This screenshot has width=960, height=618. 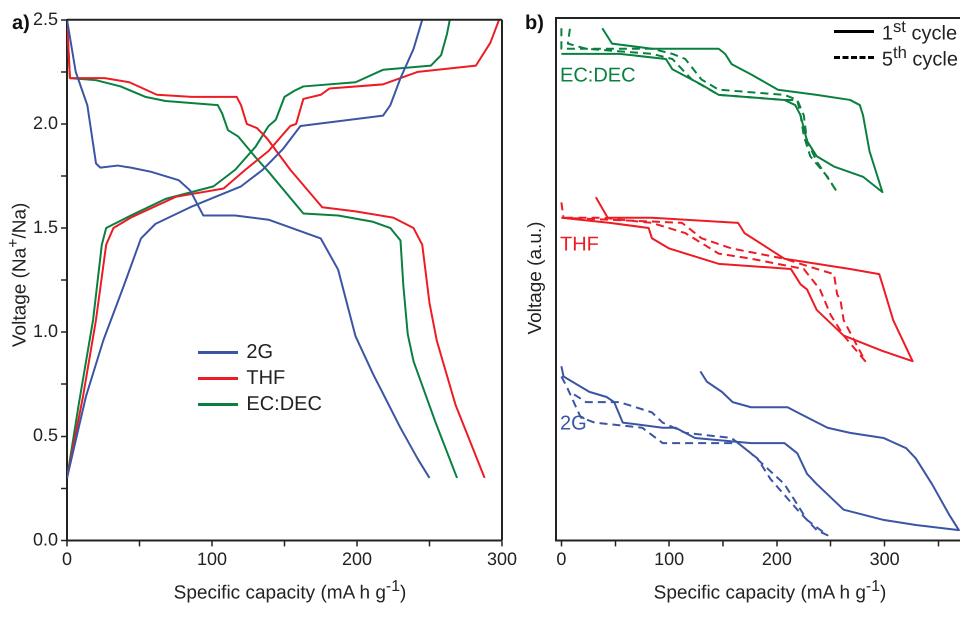 What do you see at coordinates (534, 23) in the screenshot?
I see `chart-title: b)` at bounding box center [534, 23].